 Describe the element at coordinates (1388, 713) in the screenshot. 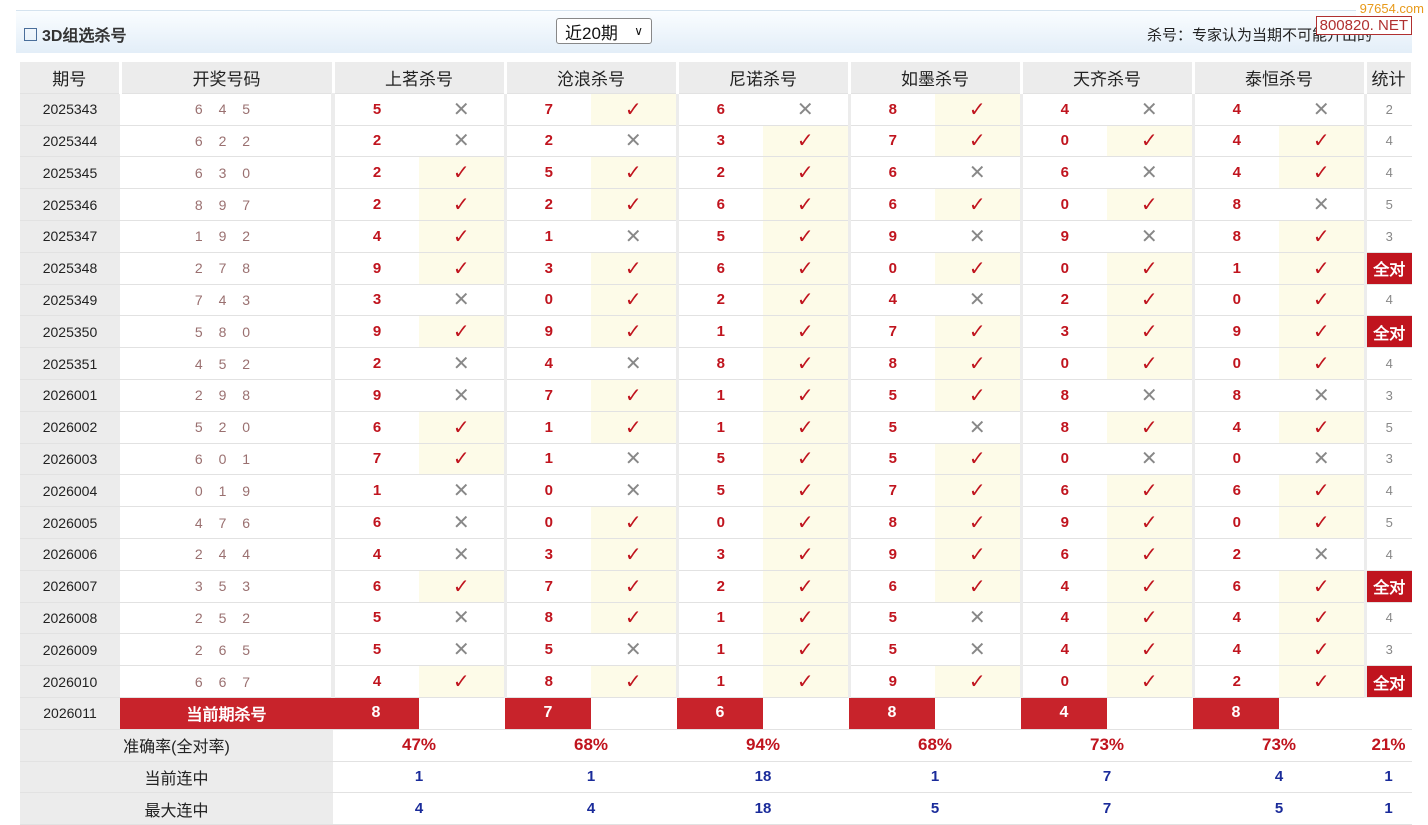

I see `empty-cell` at that location.